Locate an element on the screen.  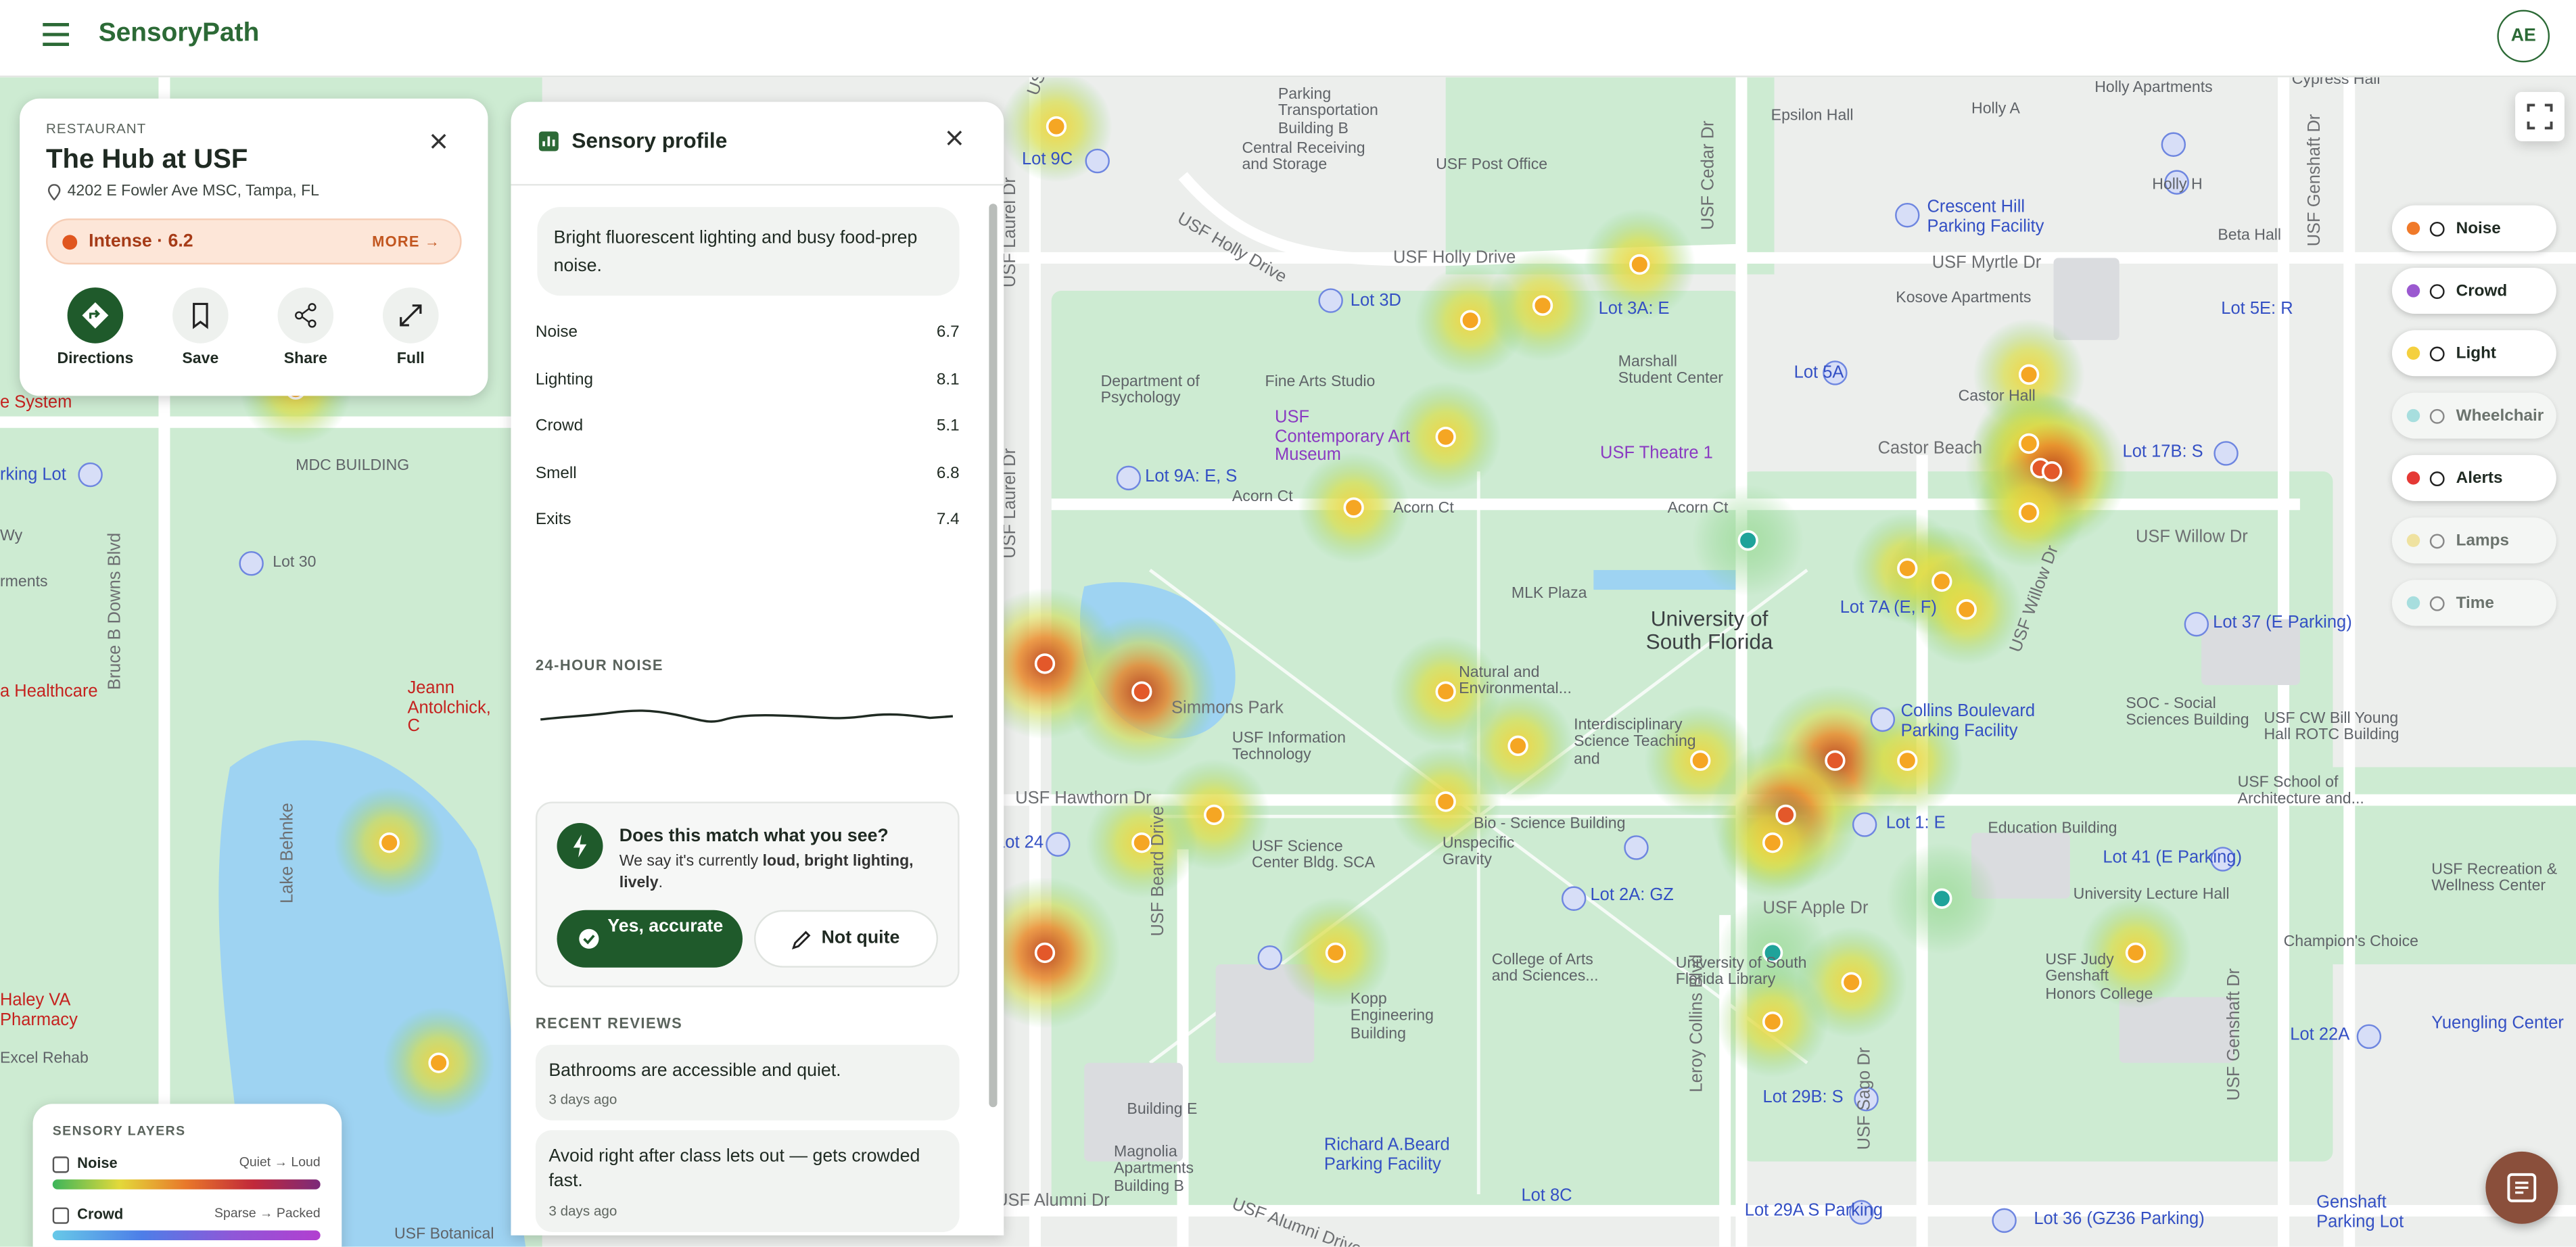
map-label: Building E is located at coordinates (1162, 1109).